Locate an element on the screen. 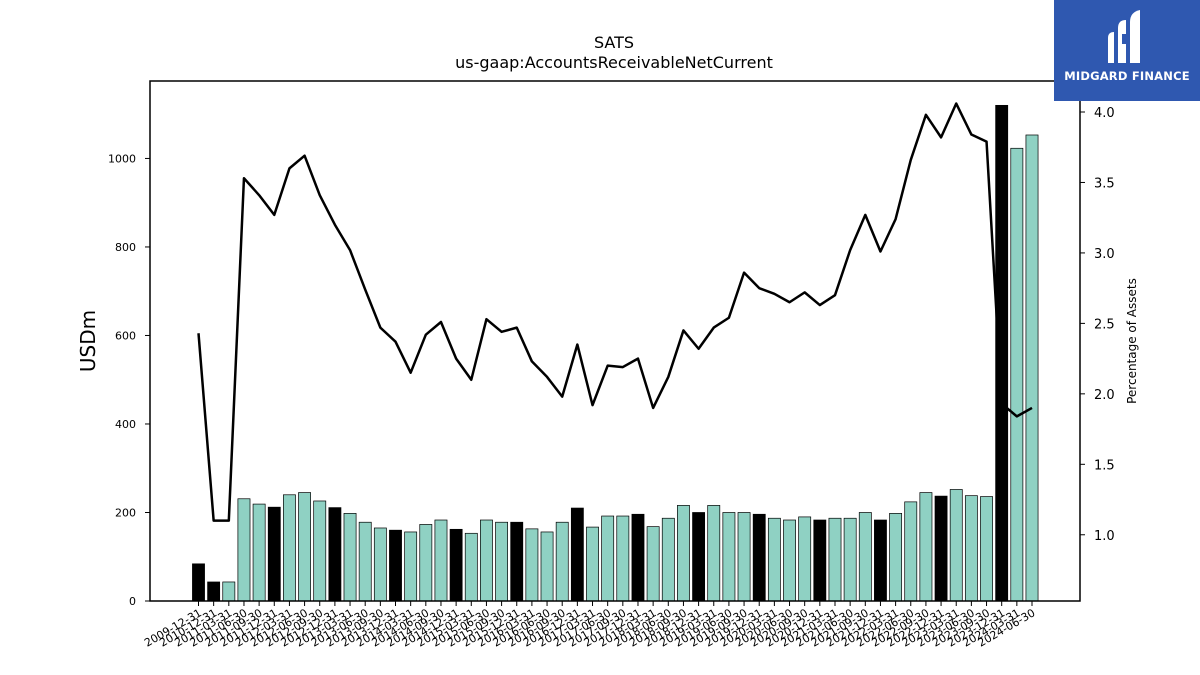 The height and width of the screenshot is (675, 1200). y-tick-label: 800 is located at coordinates (125, 247).